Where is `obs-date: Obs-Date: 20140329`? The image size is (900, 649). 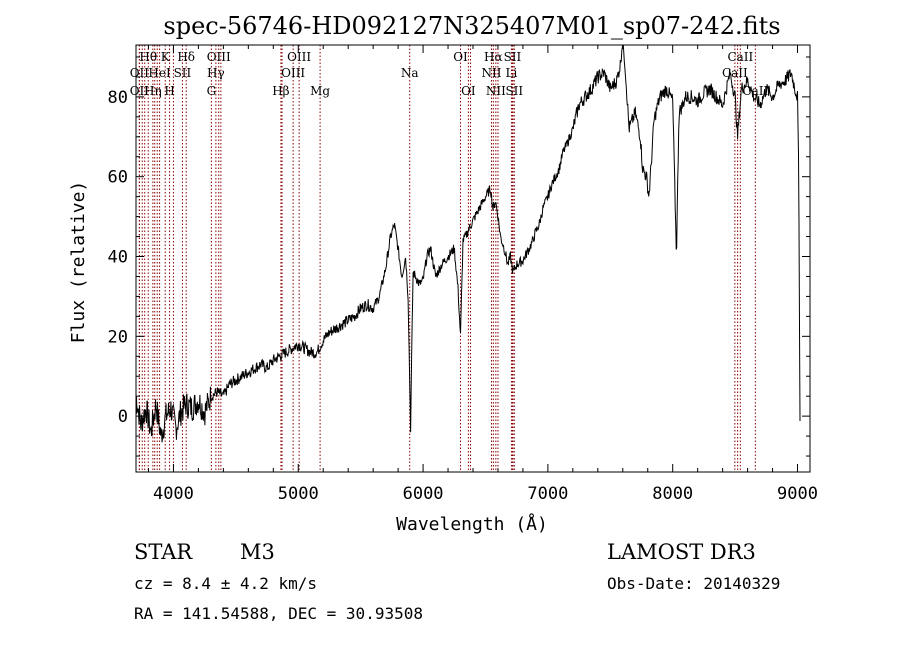 obs-date: Obs-Date: 20140329 is located at coordinates (694, 583).